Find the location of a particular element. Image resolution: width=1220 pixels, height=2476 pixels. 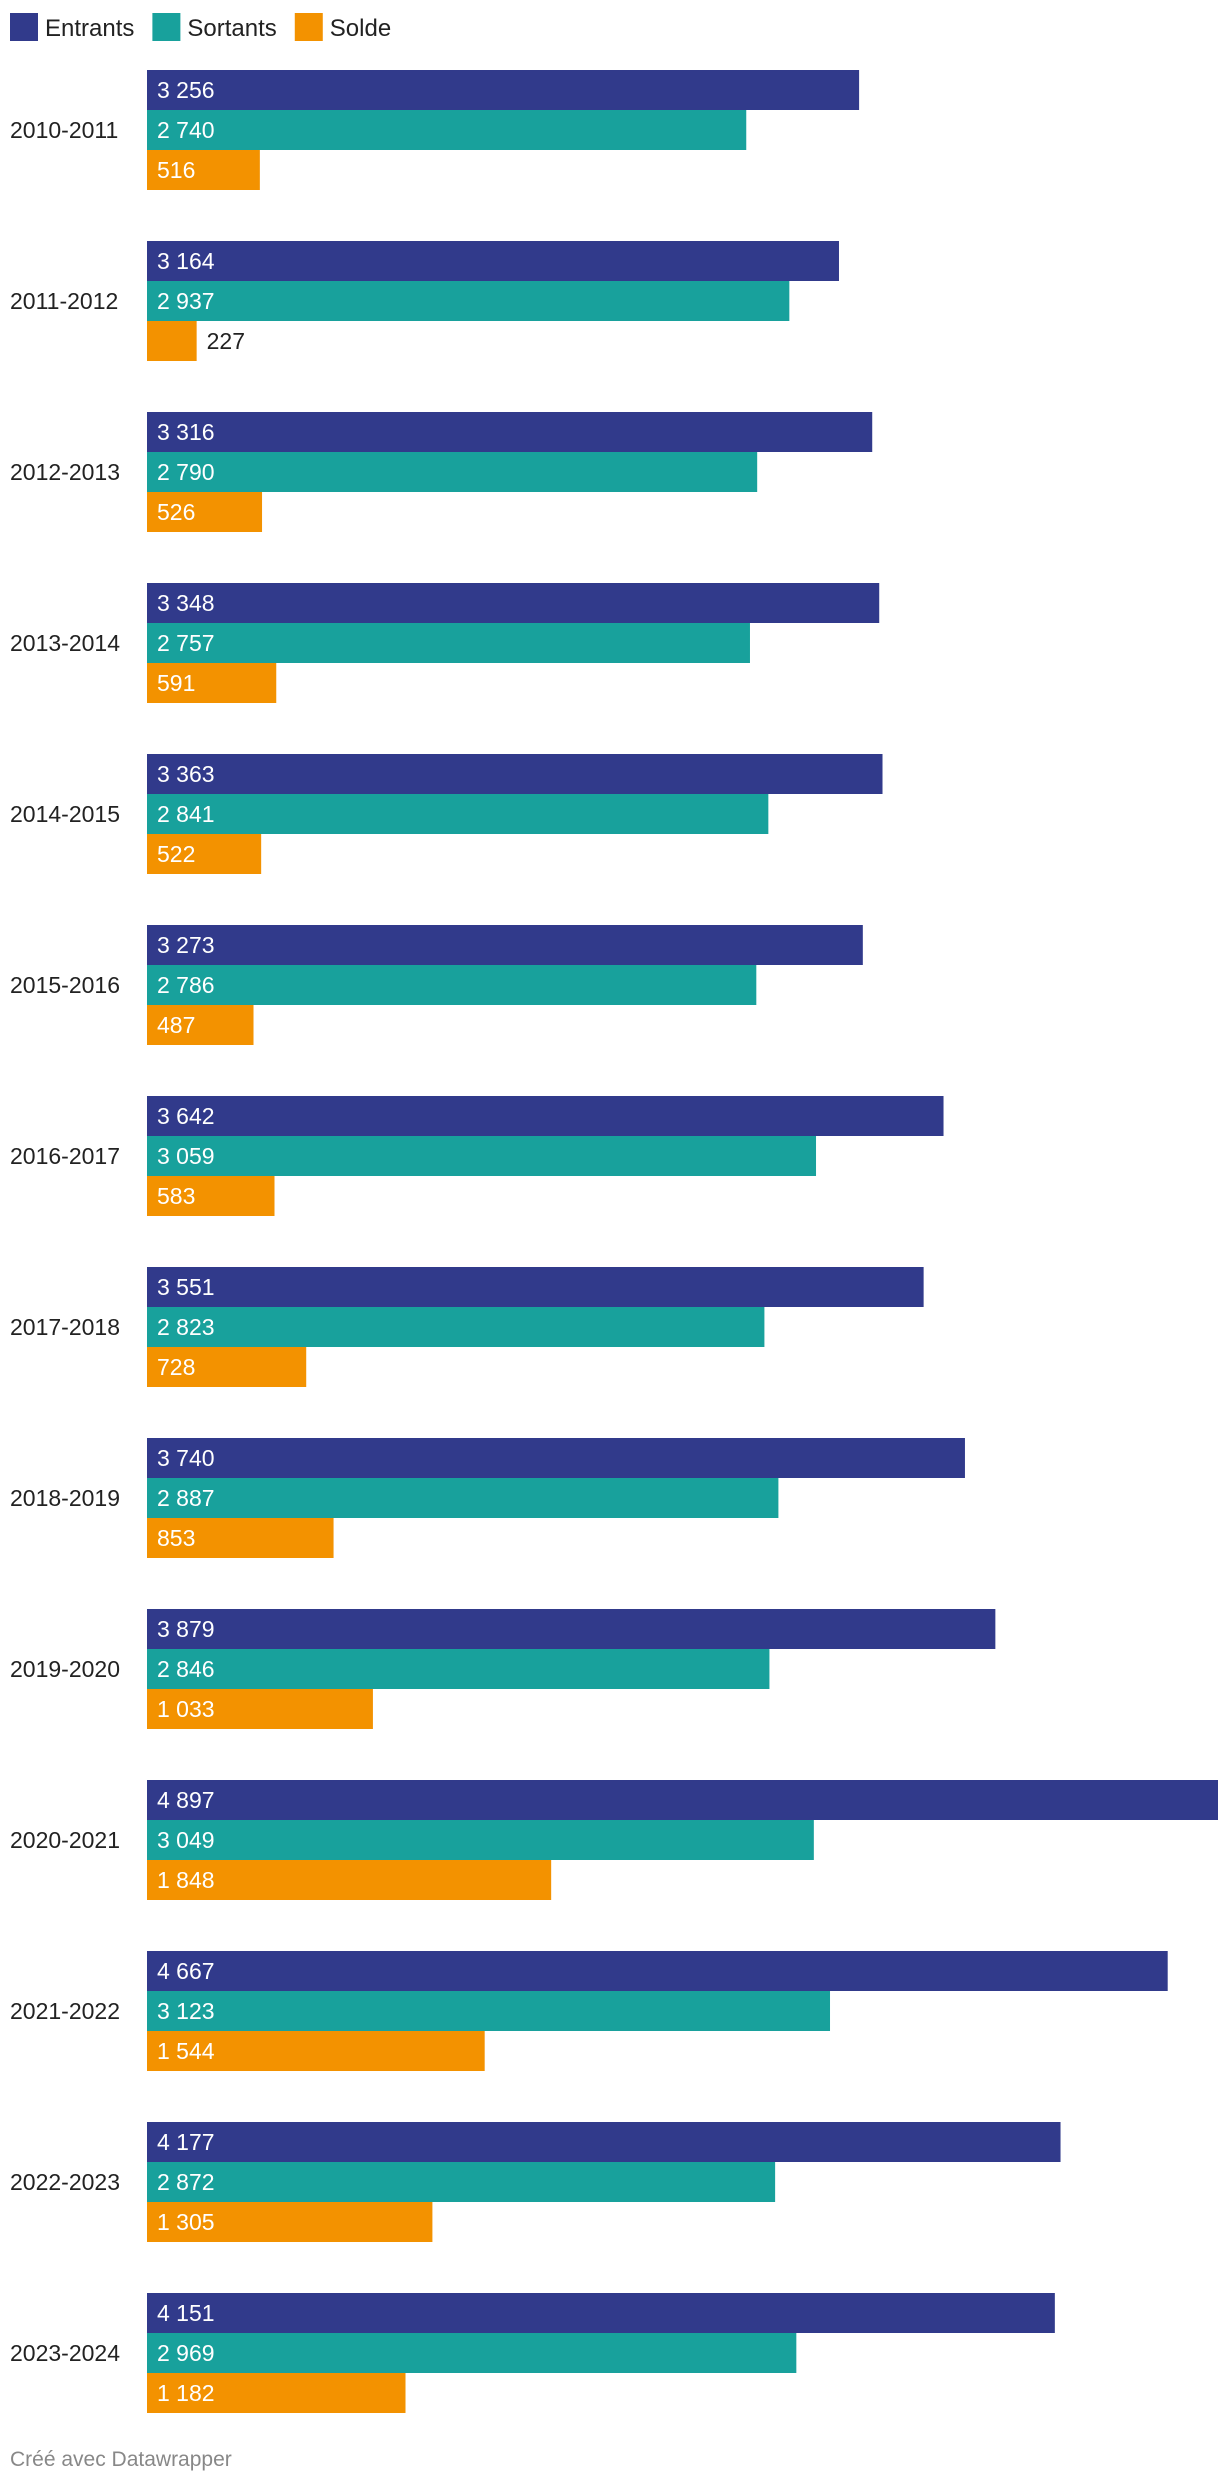

category-label-2012-2013: 2012-2013 is located at coordinates (65, 472).